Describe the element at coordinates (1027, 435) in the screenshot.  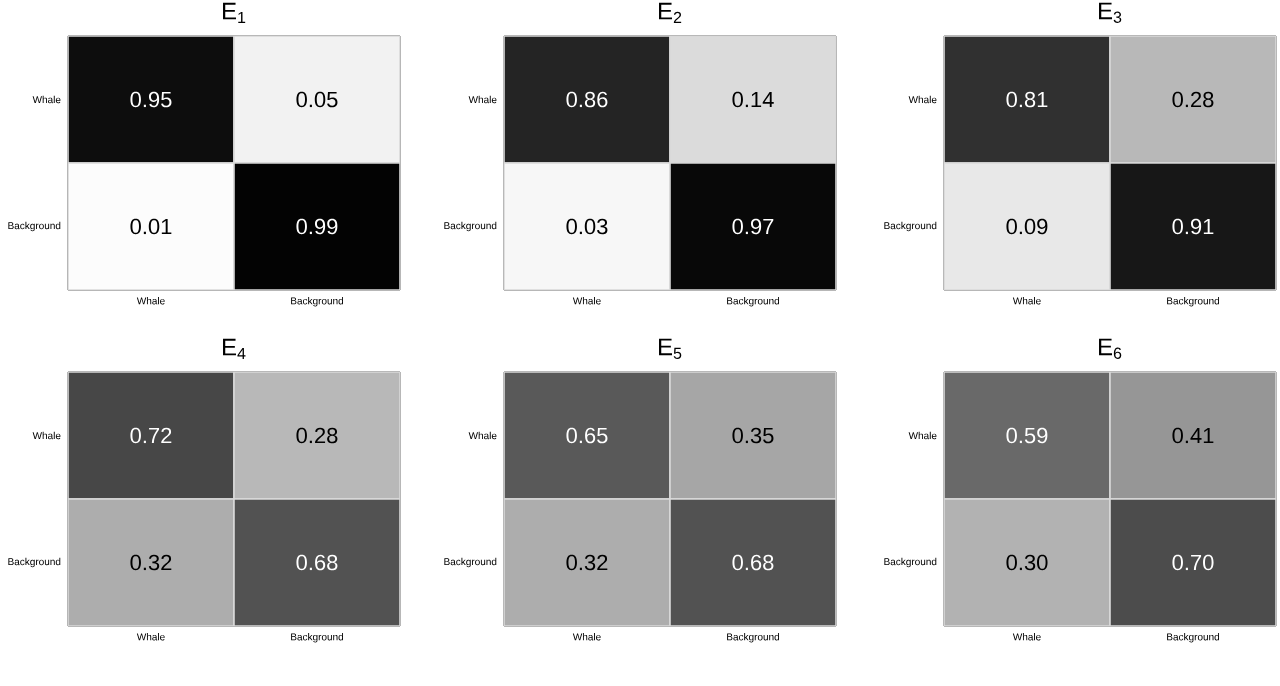
I see `data-label: 0.59` at that location.